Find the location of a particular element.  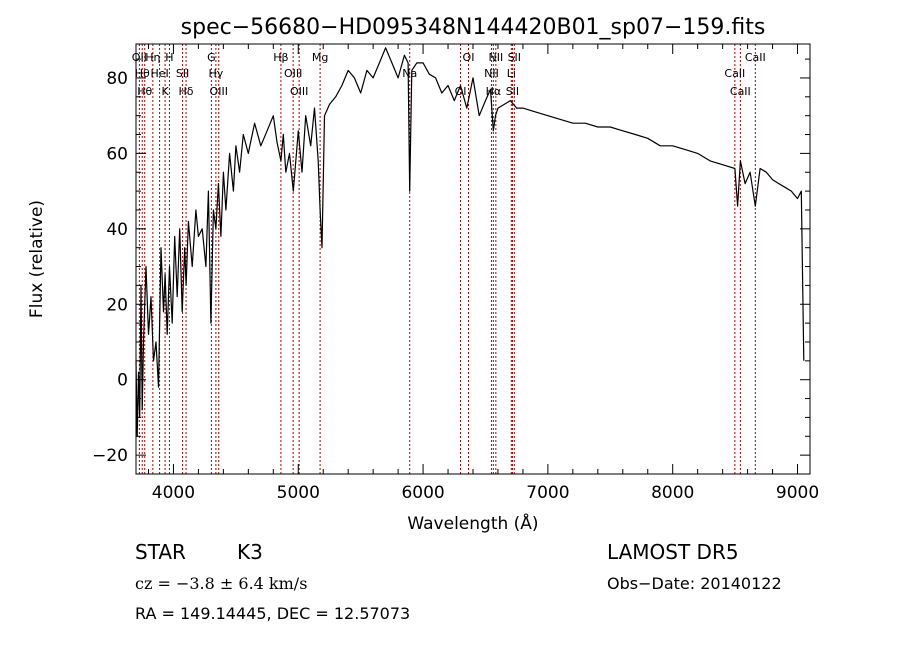

y-tick-label: 60 is located at coordinates (117, 154).